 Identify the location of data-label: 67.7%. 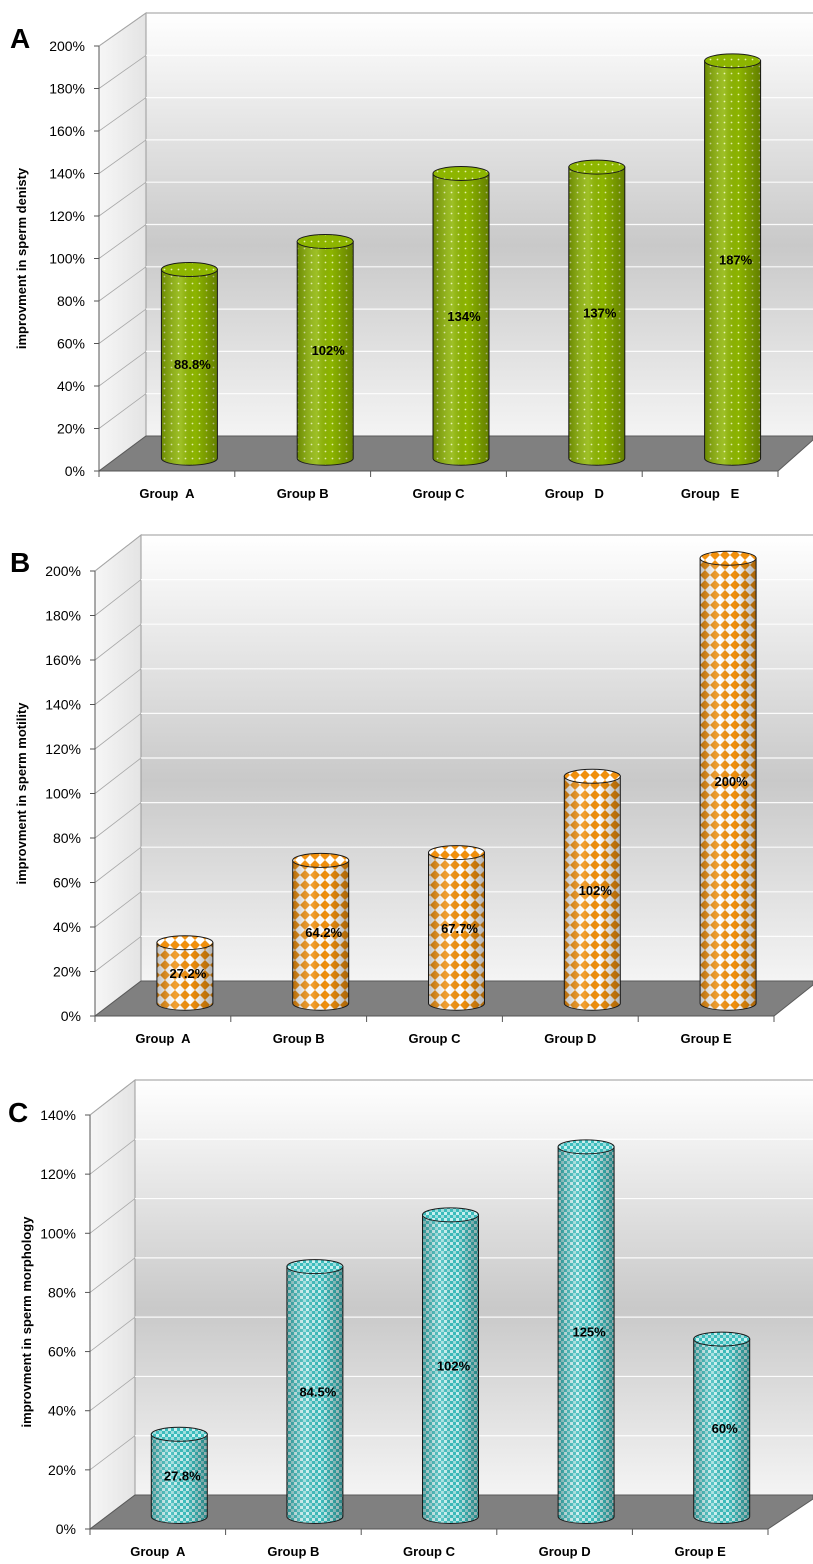
(459, 928).